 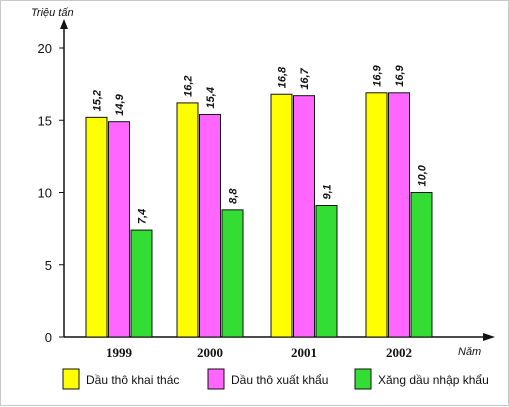 I want to click on data-label: 15,4, so click(x=211, y=97).